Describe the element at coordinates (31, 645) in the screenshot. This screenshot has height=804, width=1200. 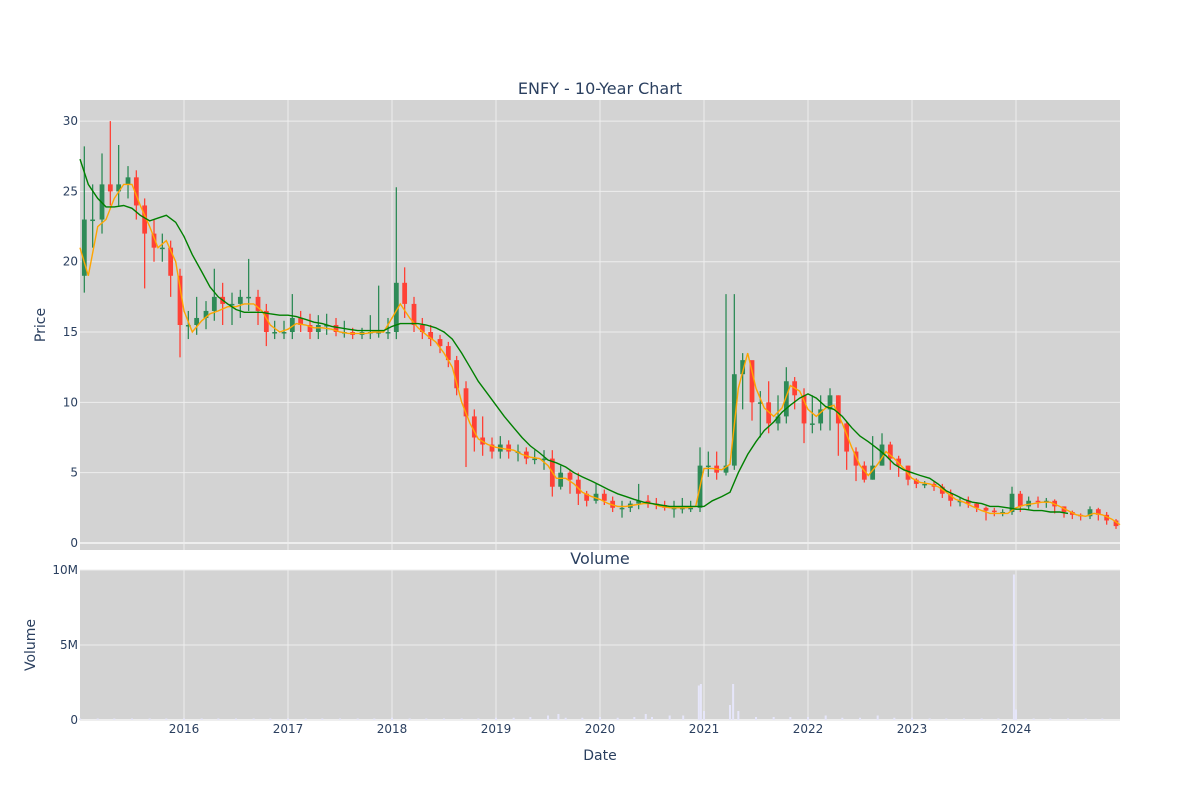
I see `volume-y-axis-label: Volume` at that location.